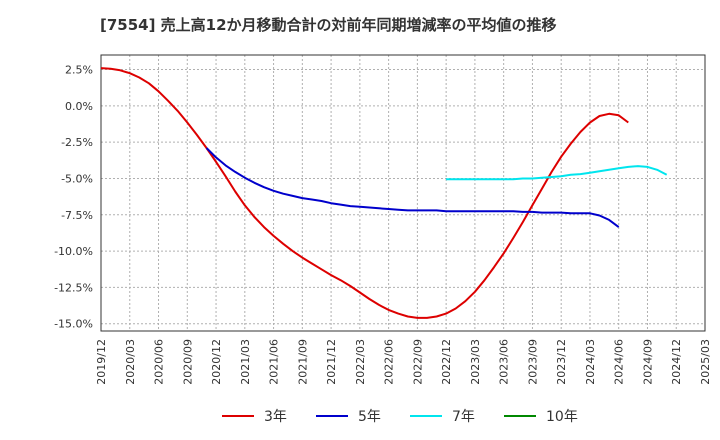  I want to click on chart-legend: 3年 5年 7年 10年, so click(360, 416).